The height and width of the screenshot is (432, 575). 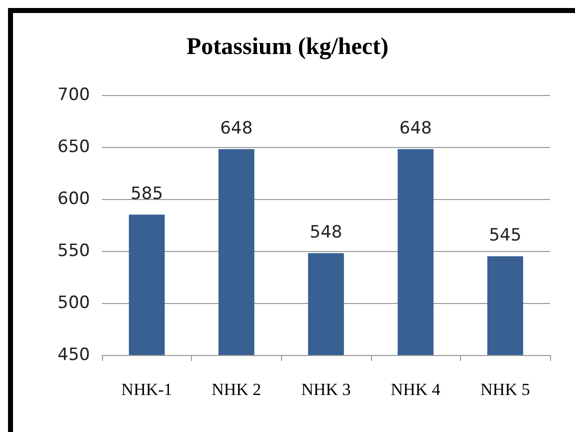 What do you see at coordinates (237, 389) in the screenshot?
I see `x-tick-label: NHK 2` at bounding box center [237, 389].